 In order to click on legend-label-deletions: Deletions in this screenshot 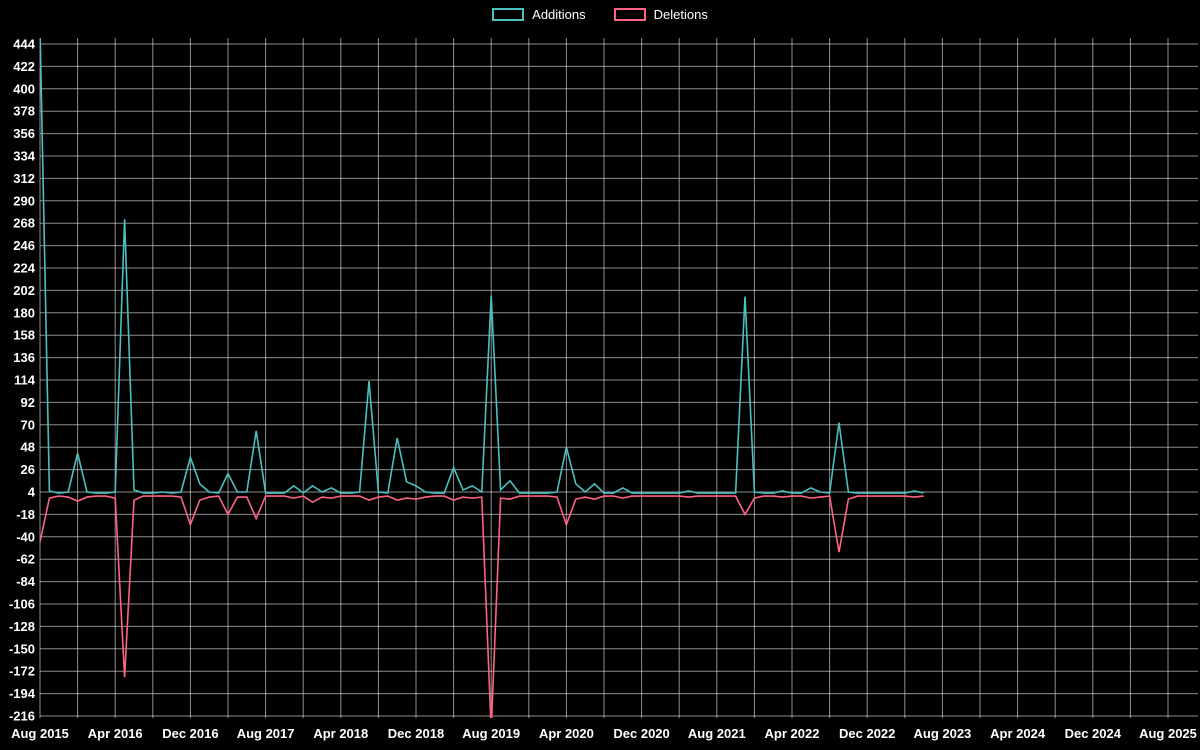, I will do `click(680, 14)`.